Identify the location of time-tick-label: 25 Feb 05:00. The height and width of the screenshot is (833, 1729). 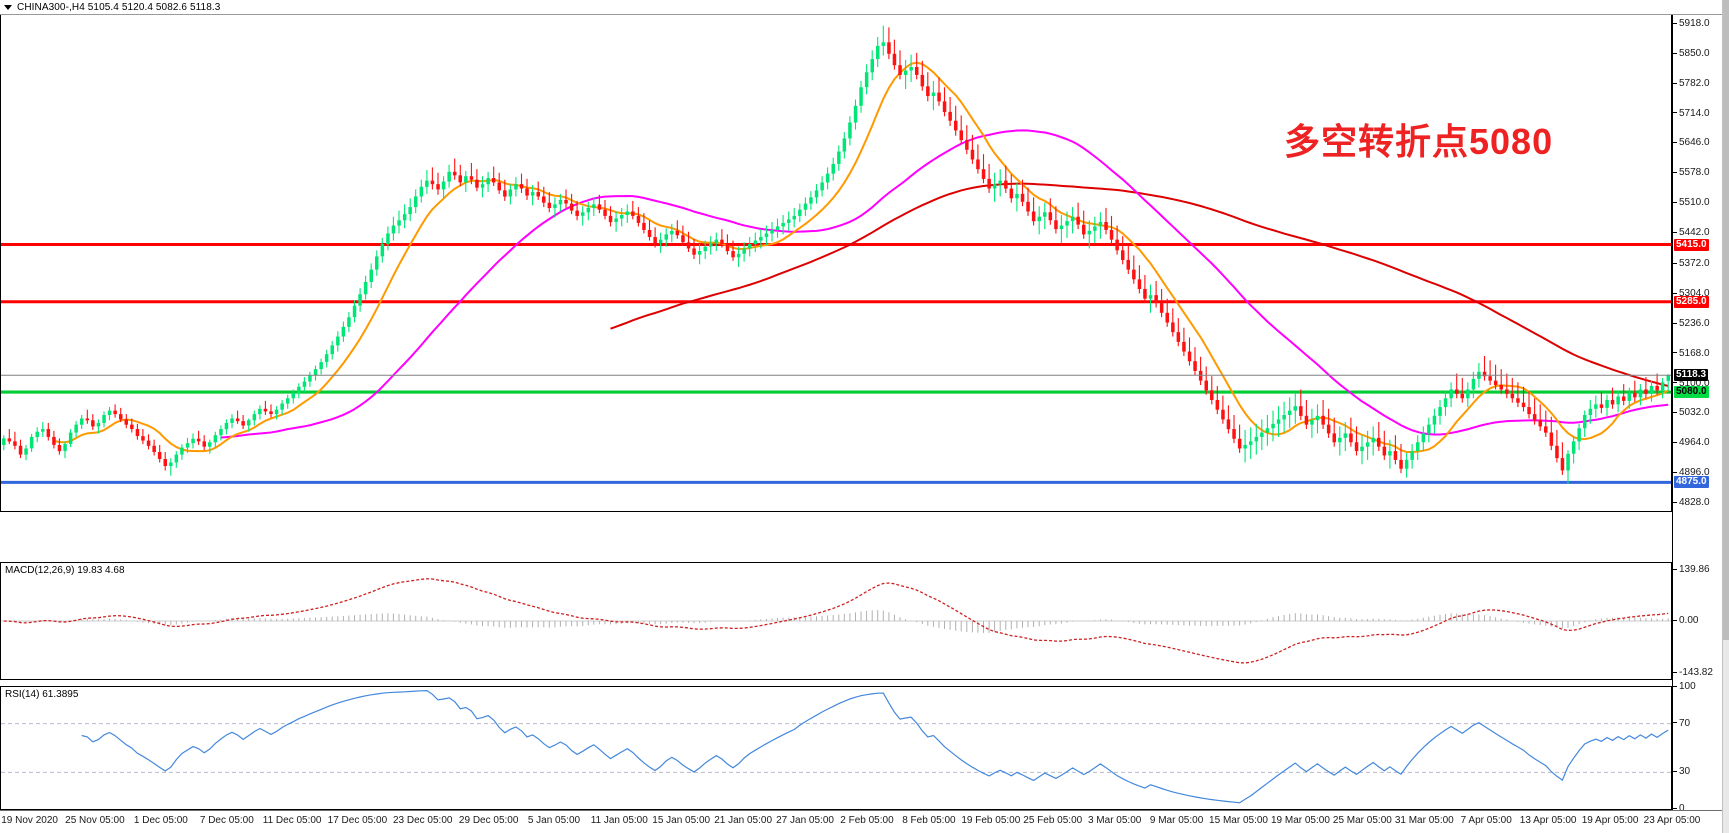
(1053, 820).